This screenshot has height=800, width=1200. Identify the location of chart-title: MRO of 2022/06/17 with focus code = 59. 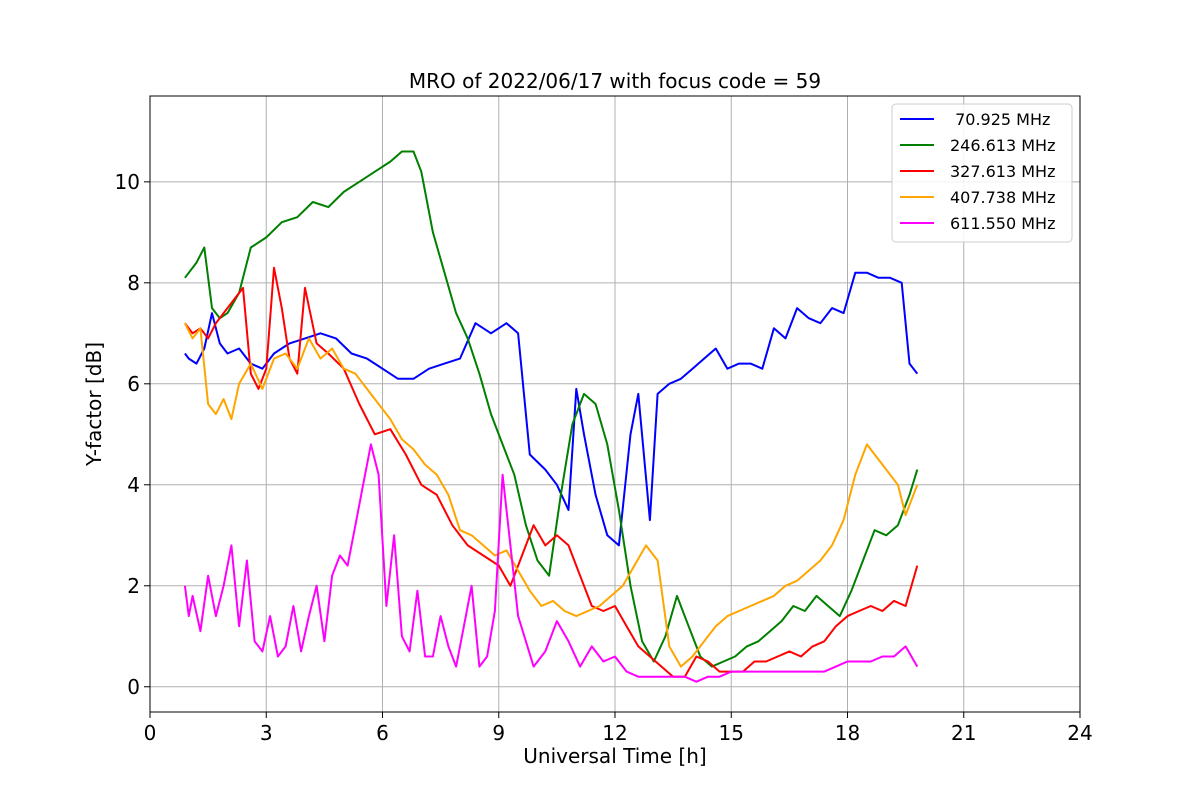
(615, 81).